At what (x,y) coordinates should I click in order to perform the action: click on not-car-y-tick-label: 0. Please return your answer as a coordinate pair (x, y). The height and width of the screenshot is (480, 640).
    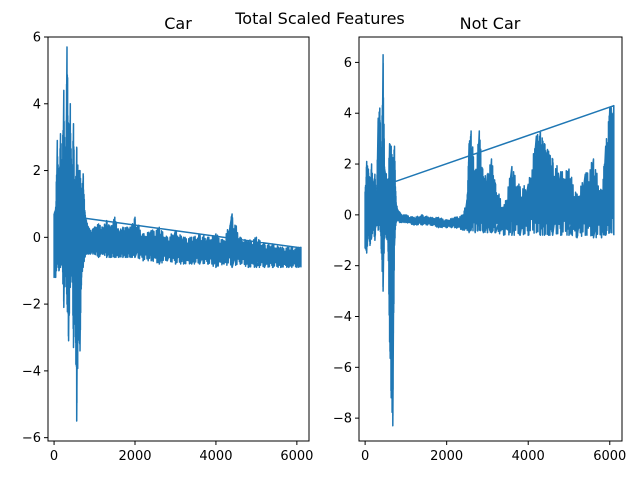
    Looking at the image, I should click on (348, 215).